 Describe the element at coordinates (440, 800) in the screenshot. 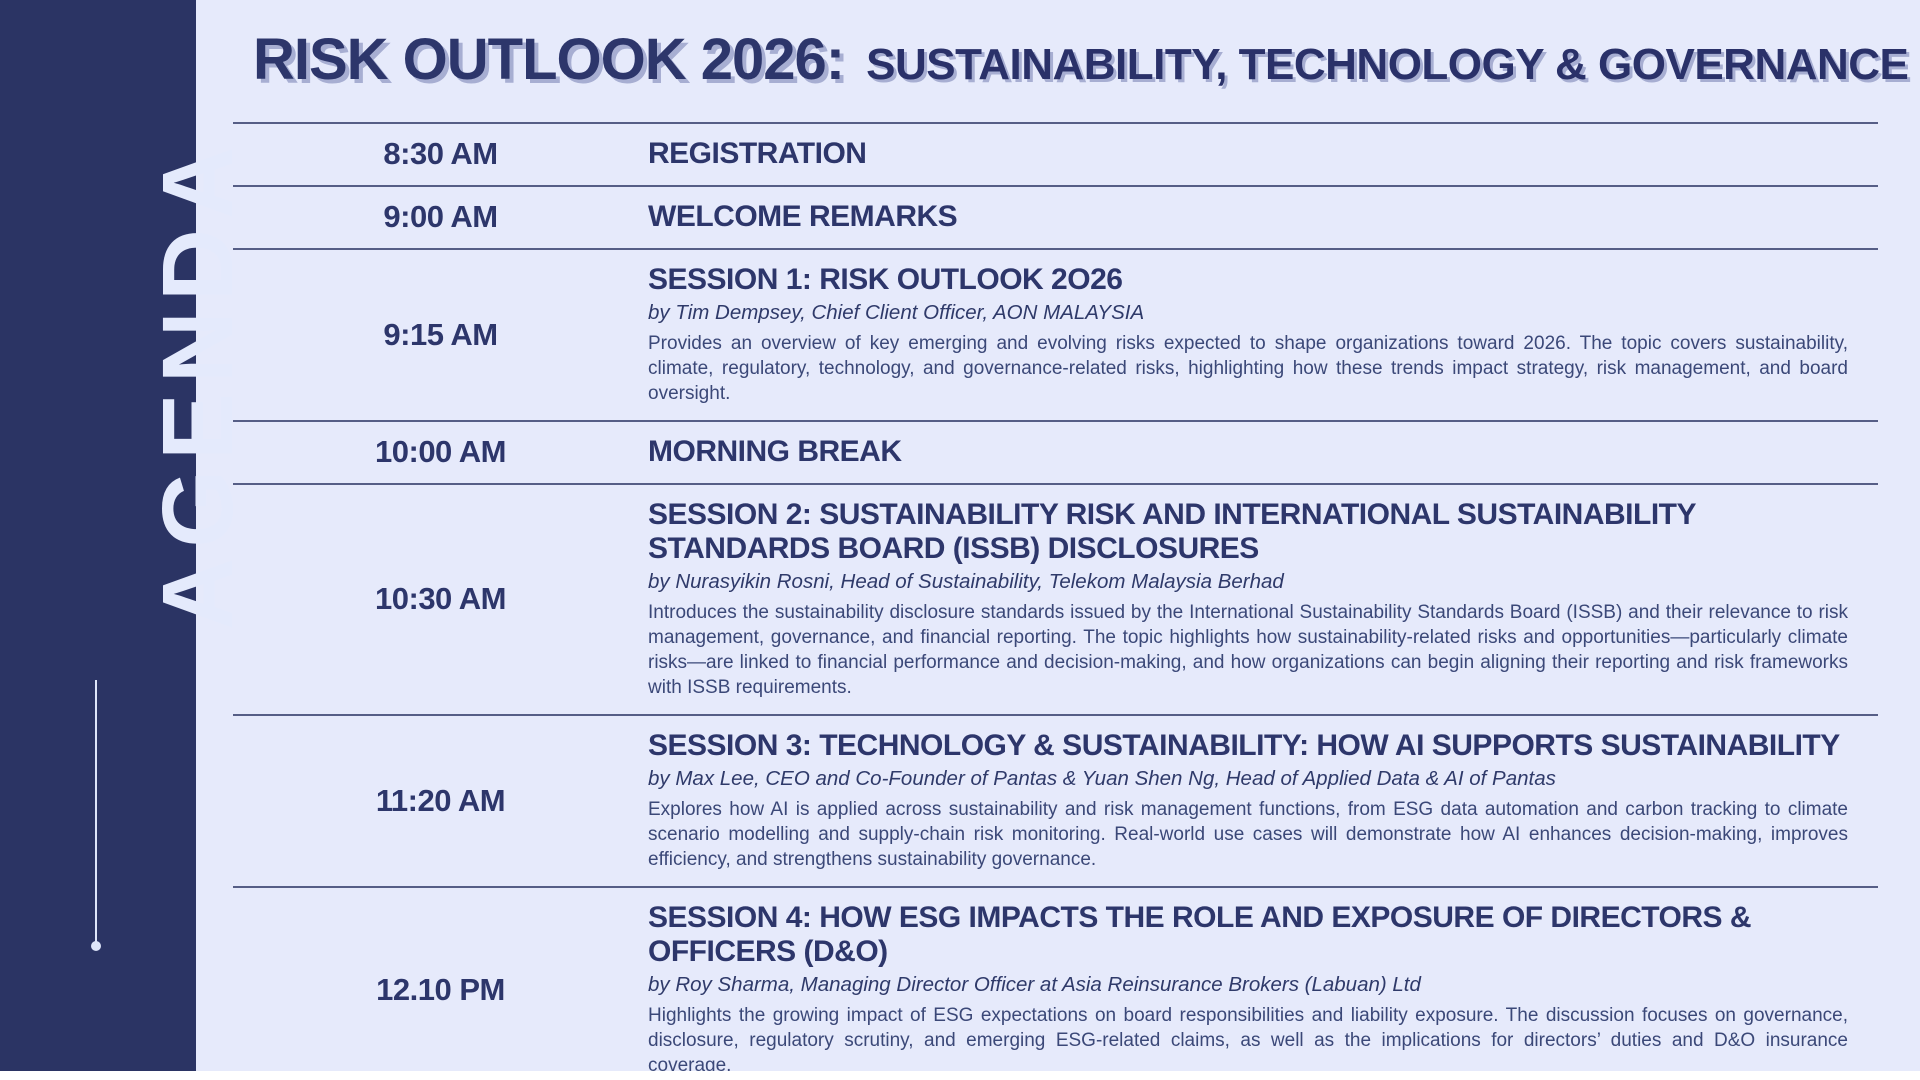

I see `agenda-time: 11:20 AM` at that location.